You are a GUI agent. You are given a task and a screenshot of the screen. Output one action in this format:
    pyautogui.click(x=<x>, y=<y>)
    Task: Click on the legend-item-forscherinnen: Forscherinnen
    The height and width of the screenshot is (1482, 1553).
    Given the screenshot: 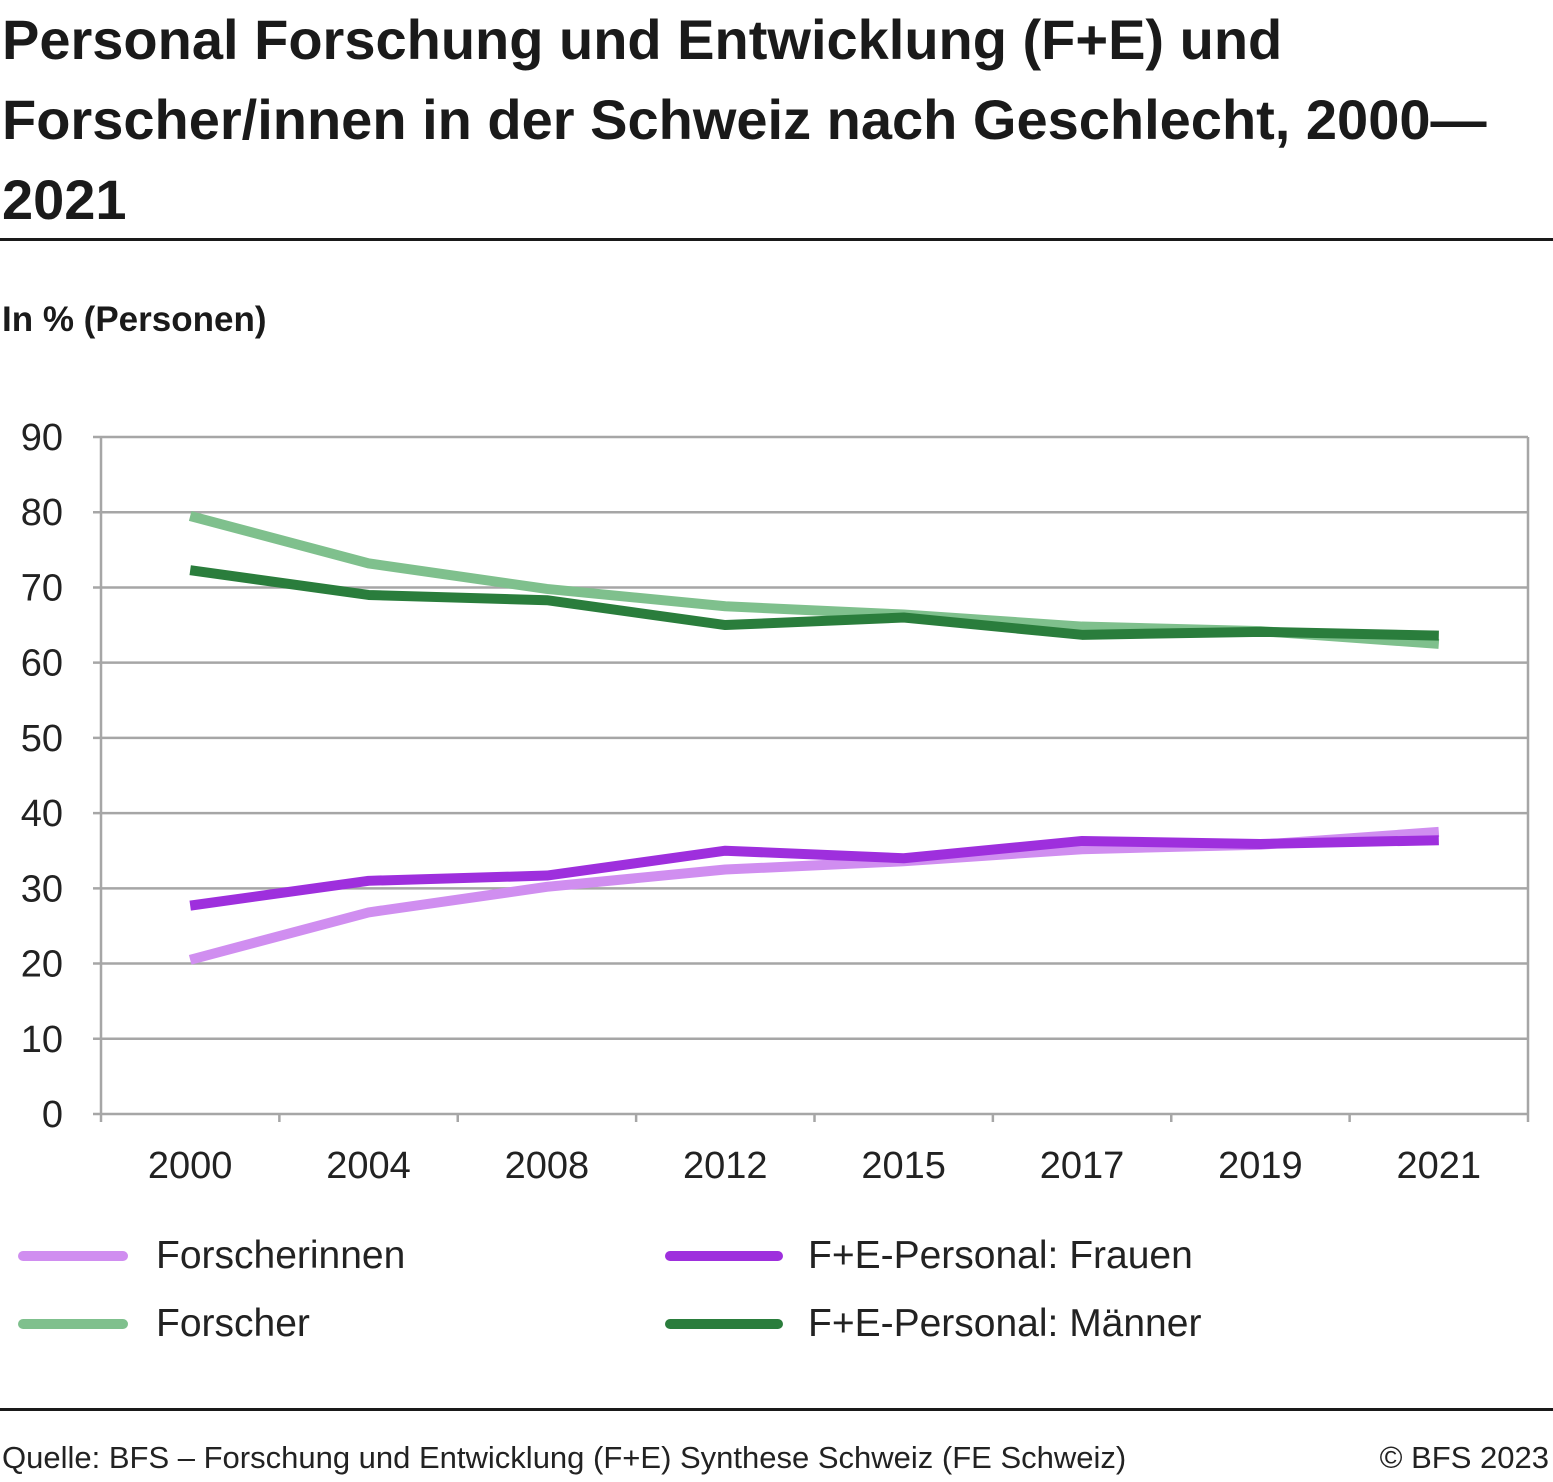 What is the action you would take?
    pyautogui.click(x=328, y=1256)
    